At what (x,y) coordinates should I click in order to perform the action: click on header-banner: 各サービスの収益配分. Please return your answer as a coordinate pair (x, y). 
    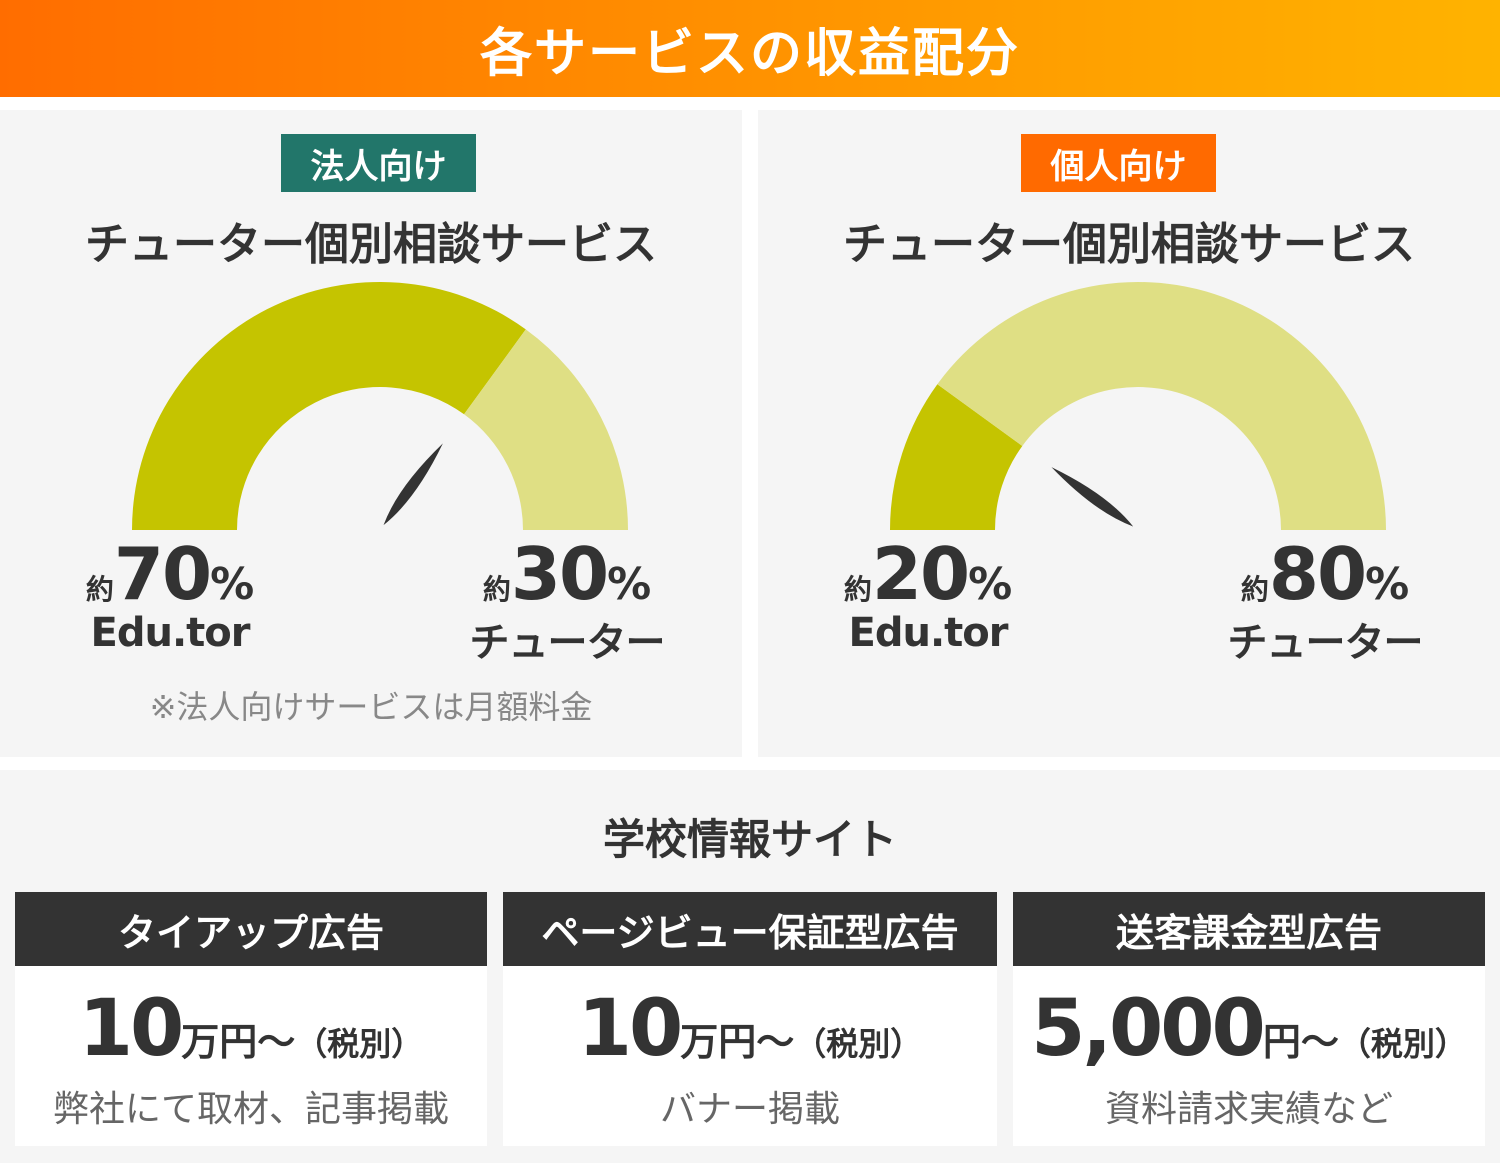
    Looking at the image, I should click on (750, 48).